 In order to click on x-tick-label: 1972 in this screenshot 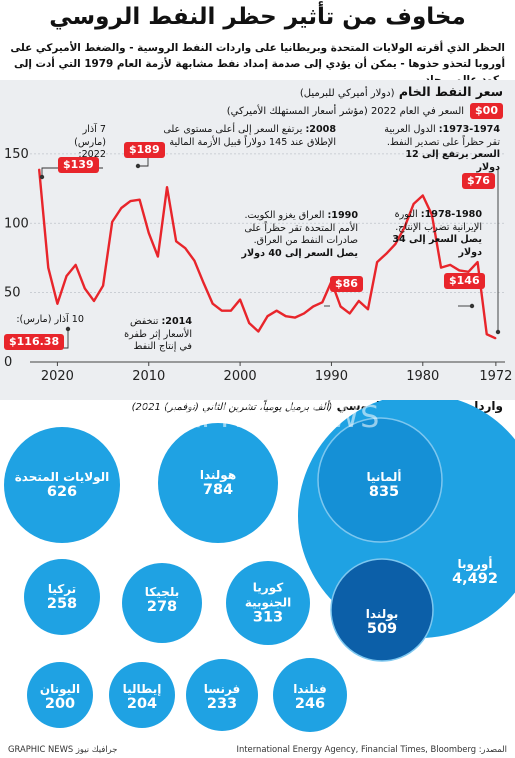, I will do `click(495, 376)`.